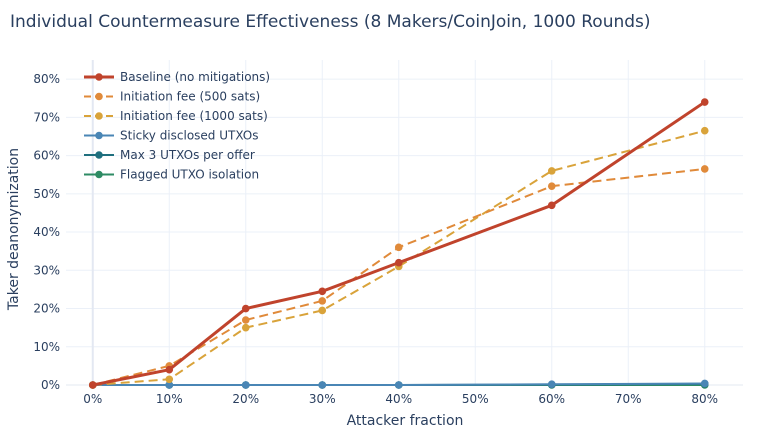 This screenshot has width=768, height=440. Describe the element at coordinates (704, 399) in the screenshot. I see `x-tick-label: 80%` at that location.